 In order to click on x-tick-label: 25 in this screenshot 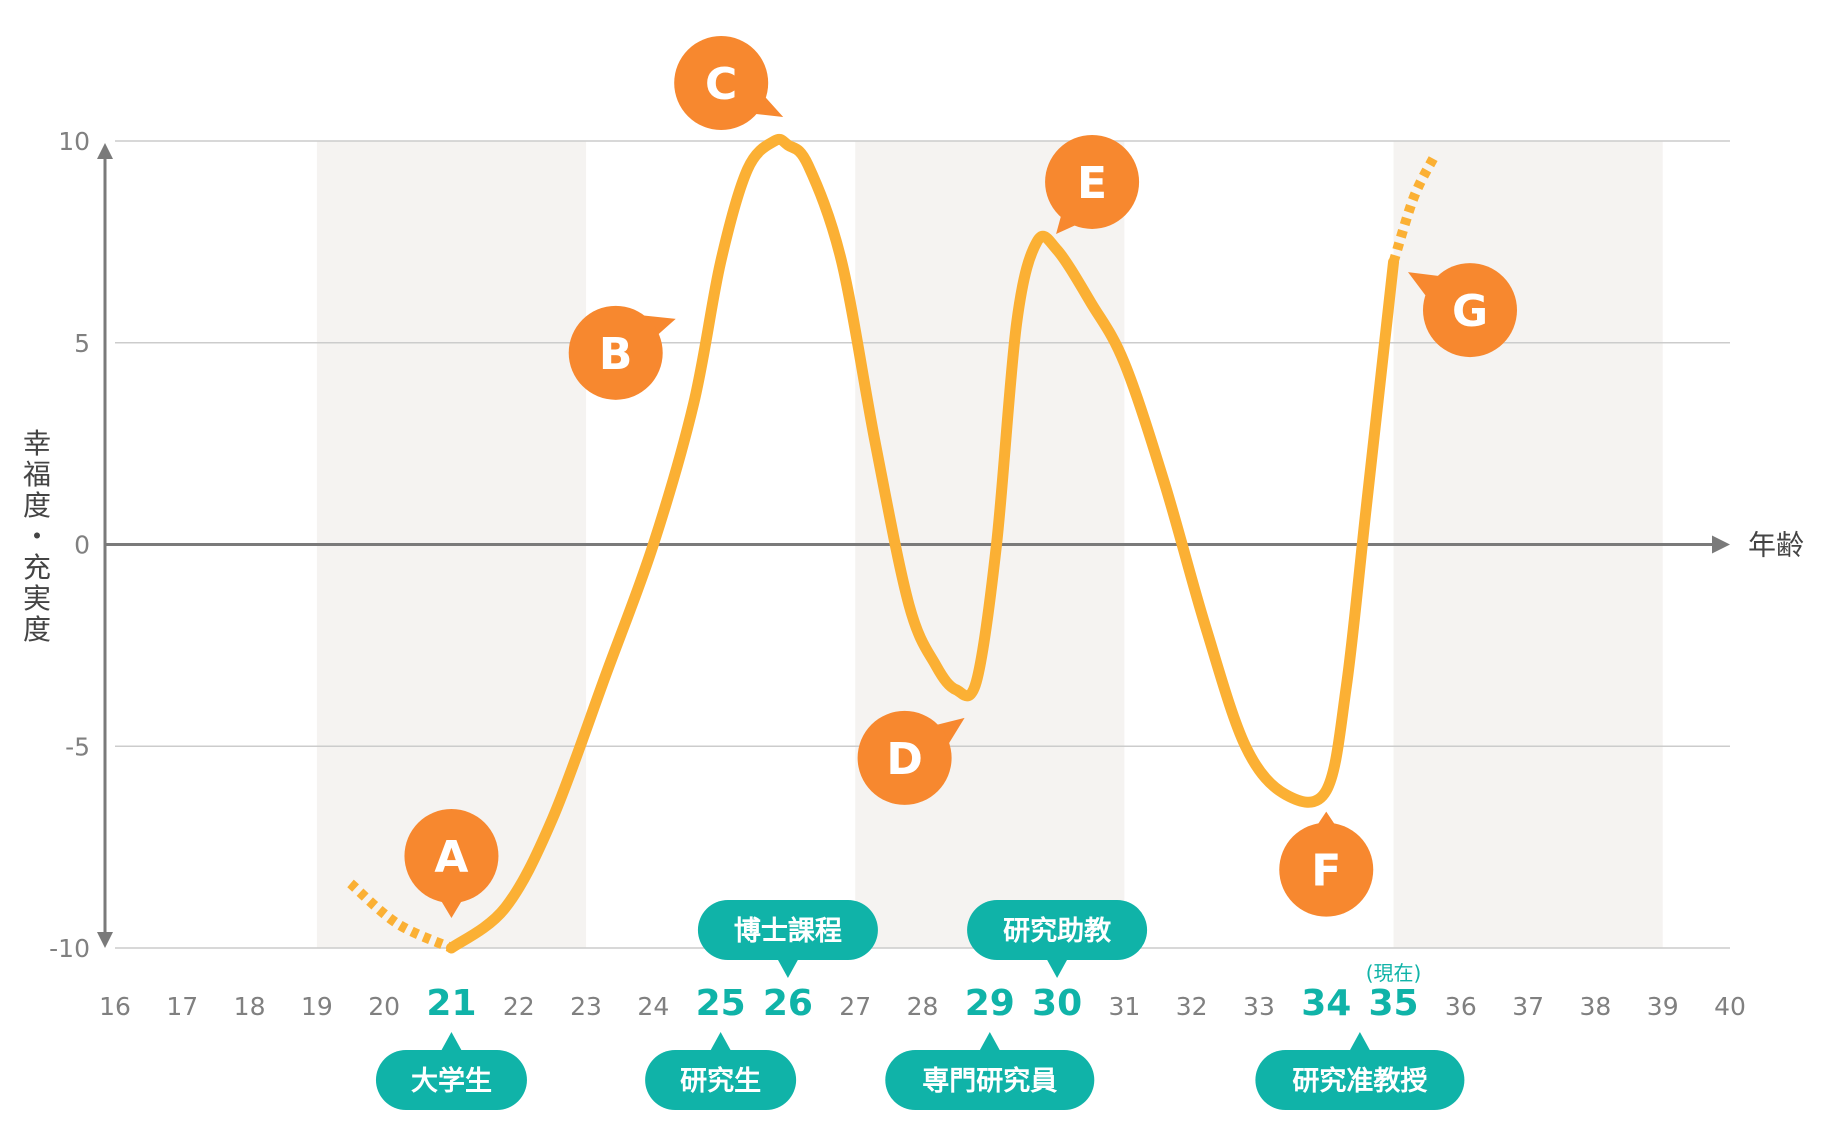, I will do `click(721, 1003)`.